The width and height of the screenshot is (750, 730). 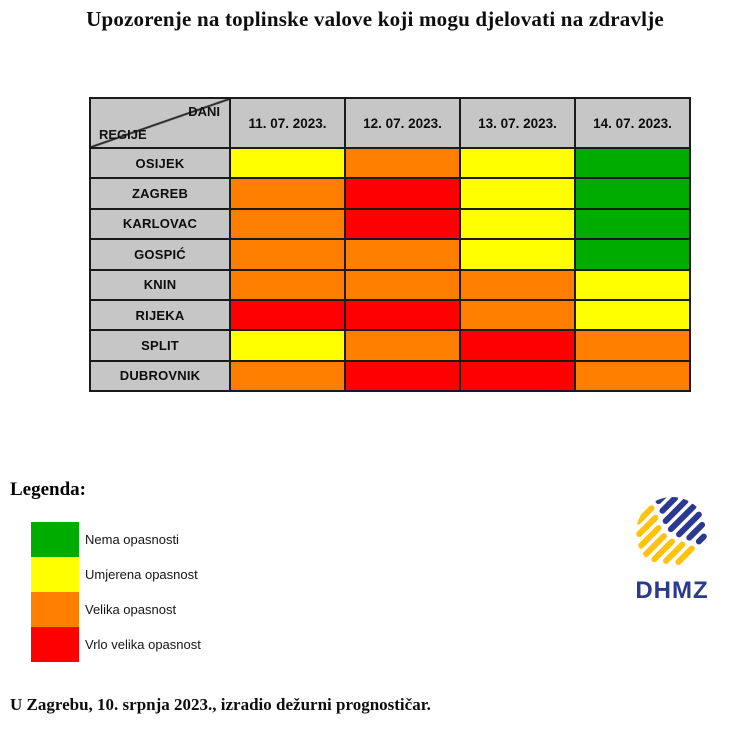 I want to click on region-cell: ZAGREB, so click(x=160, y=193).